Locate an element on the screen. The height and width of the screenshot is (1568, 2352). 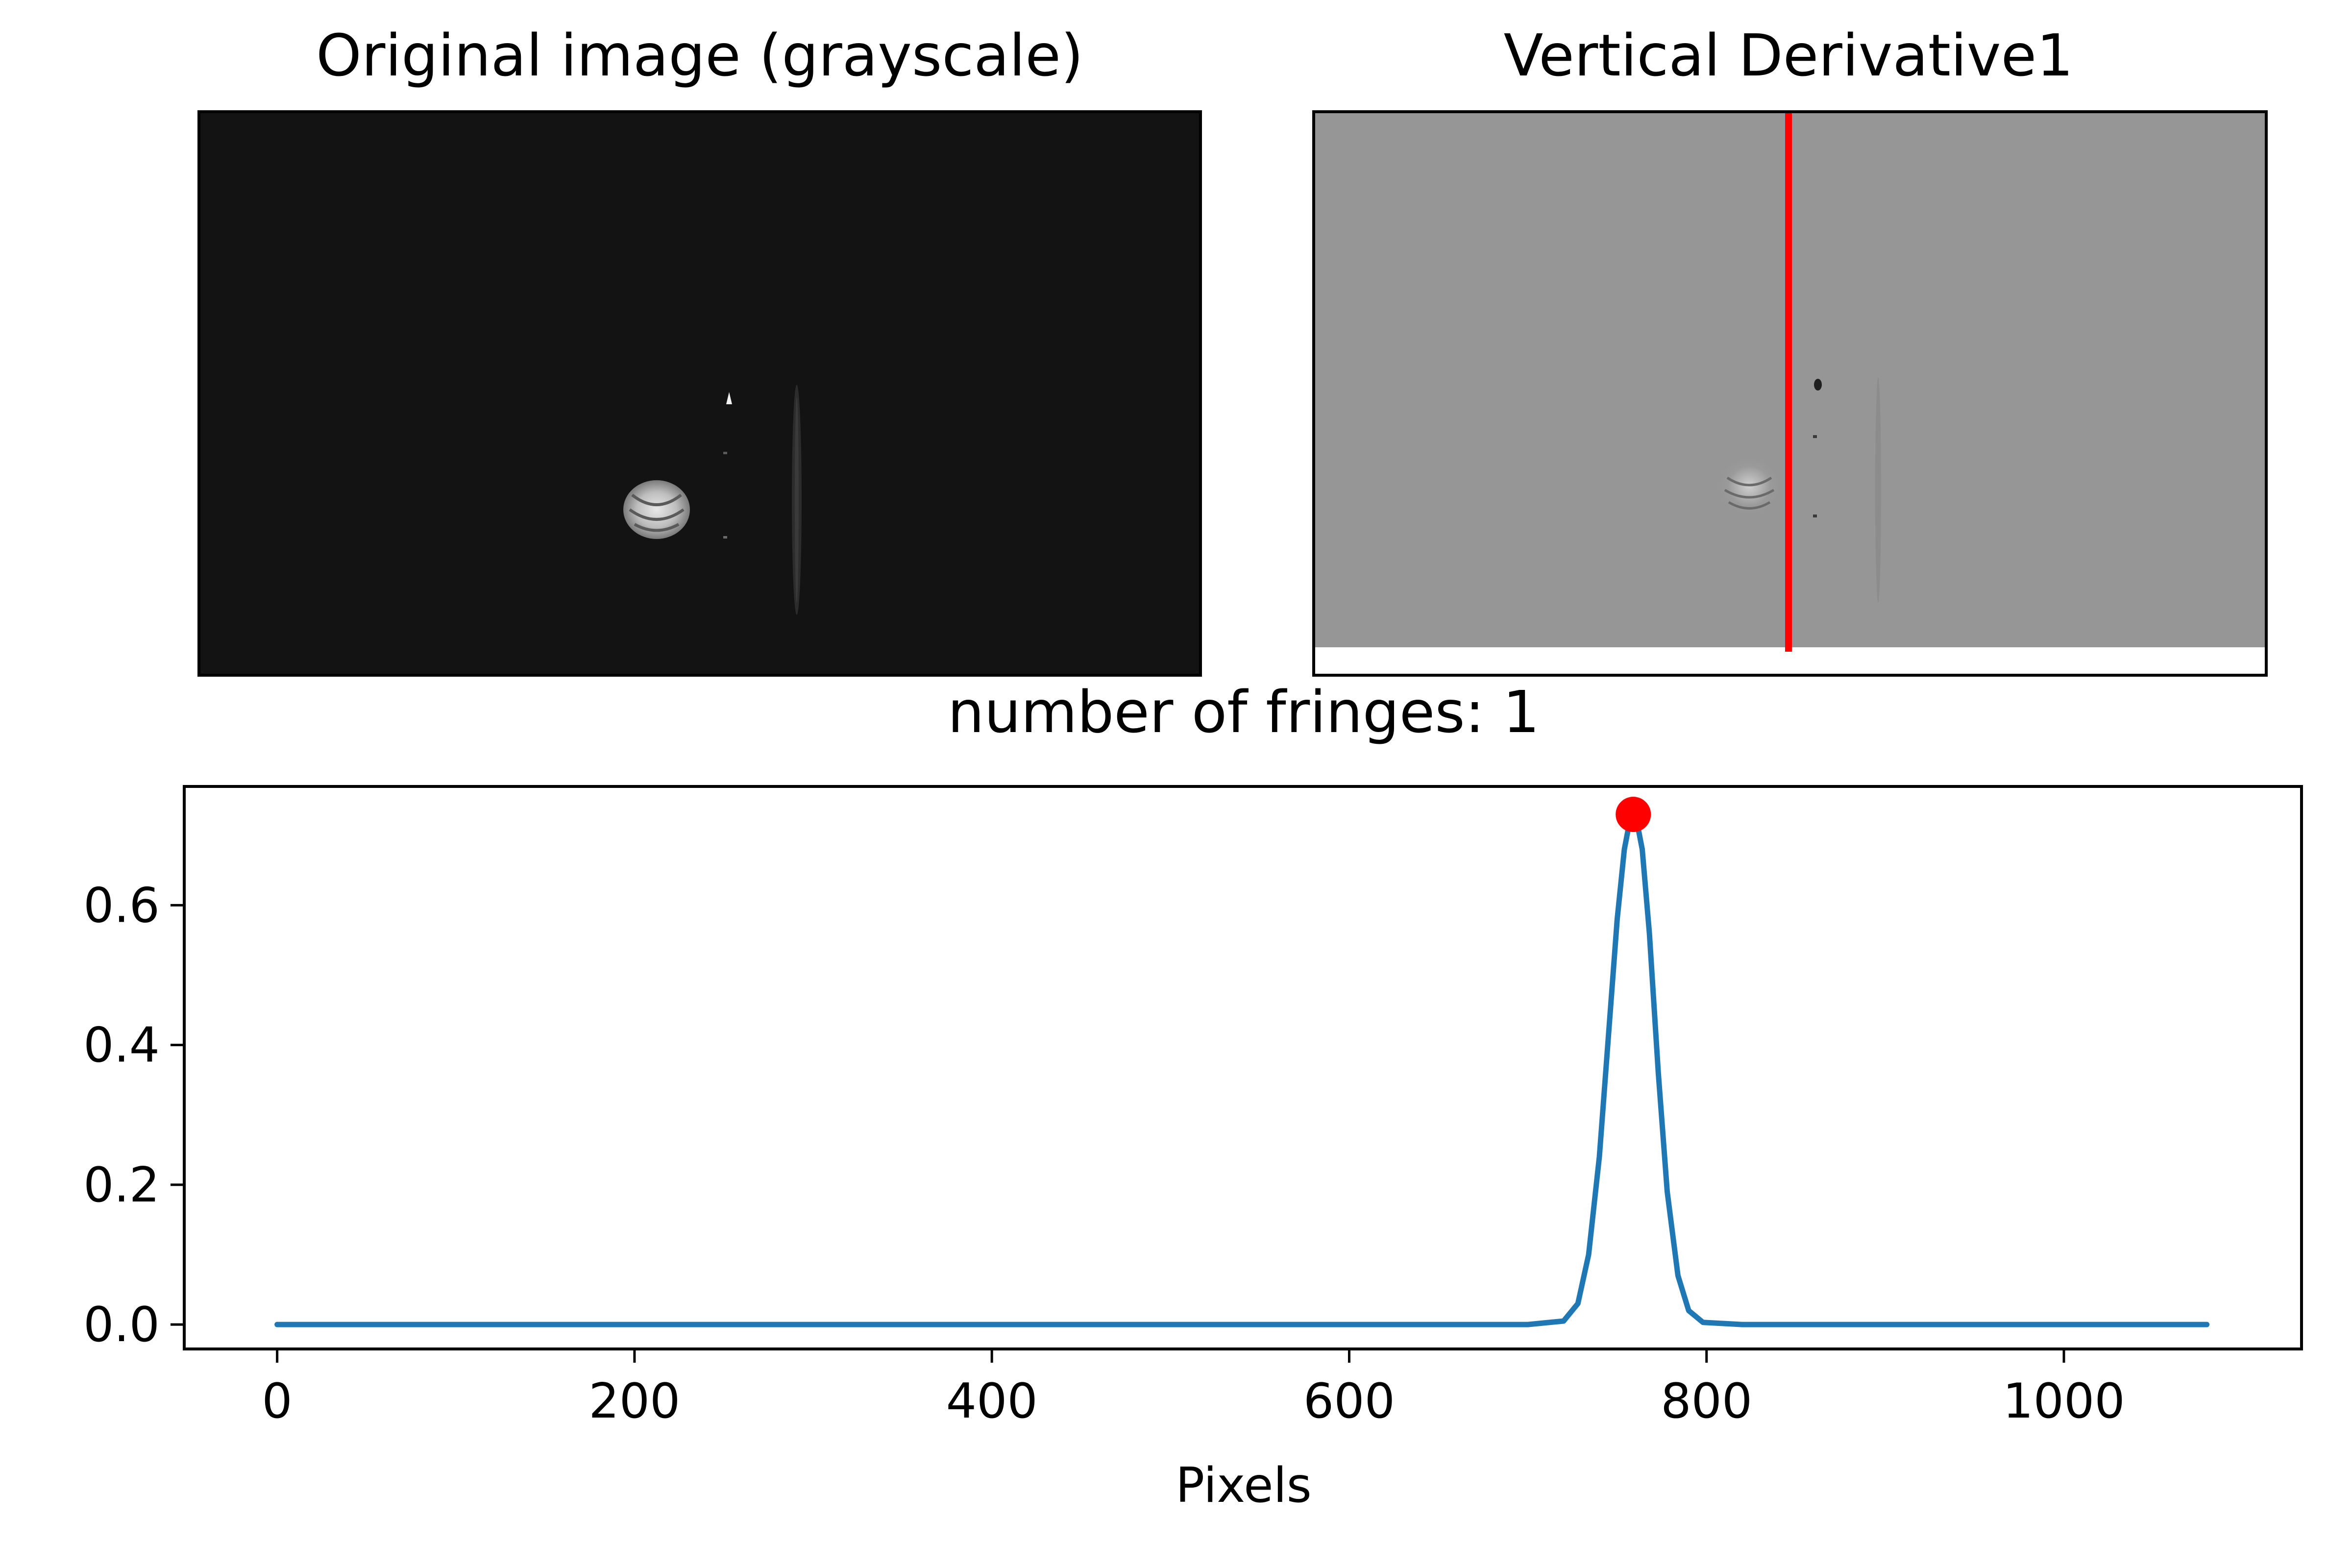
x-tick-label: 200 is located at coordinates (634, 1401).